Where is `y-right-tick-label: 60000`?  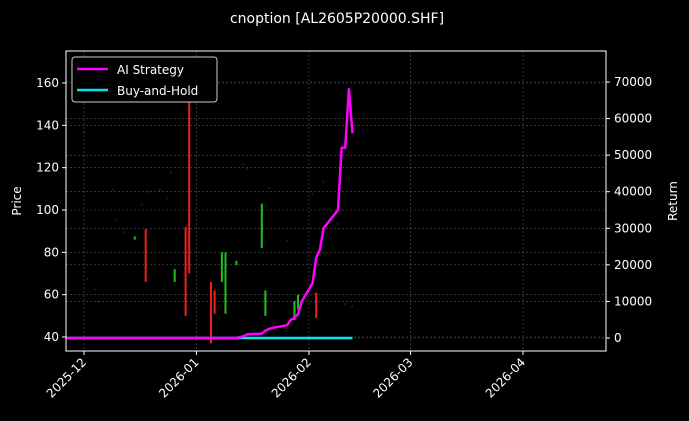
y-right-tick-label: 60000 is located at coordinates (633, 119).